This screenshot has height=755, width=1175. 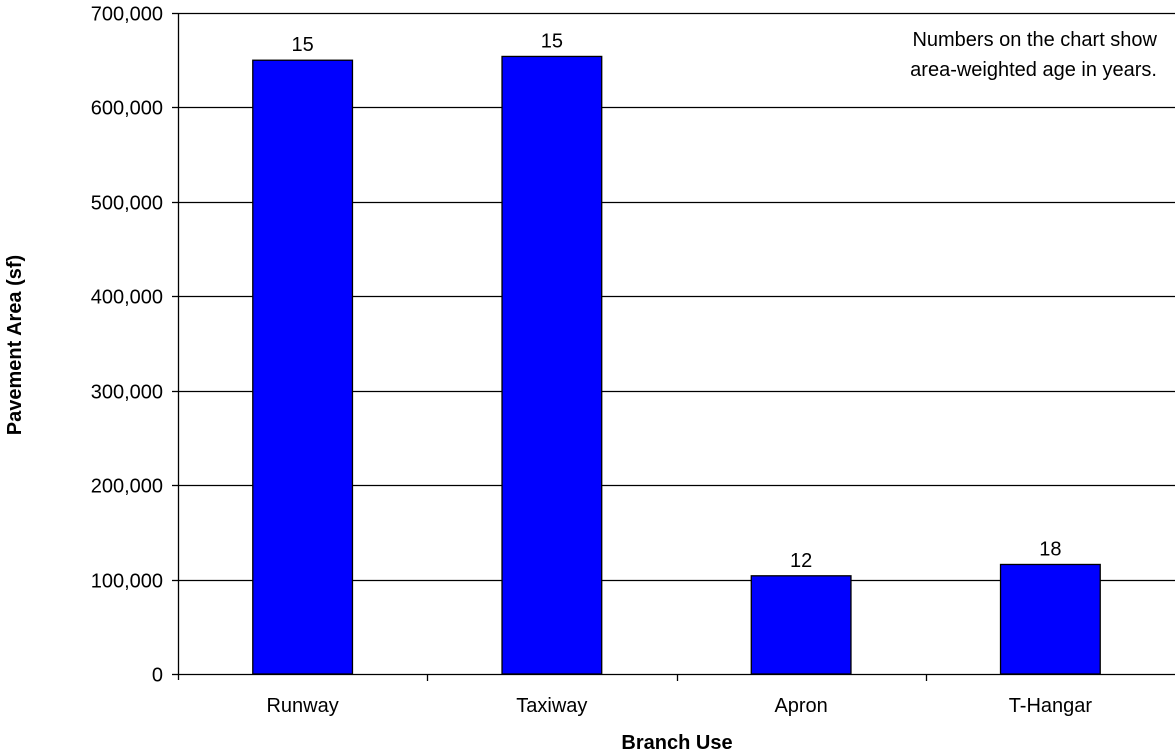 What do you see at coordinates (1033, 70) in the screenshot?
I see `annotation-line-2: area-weighted age in years.` at bounding box center [1033, 70].